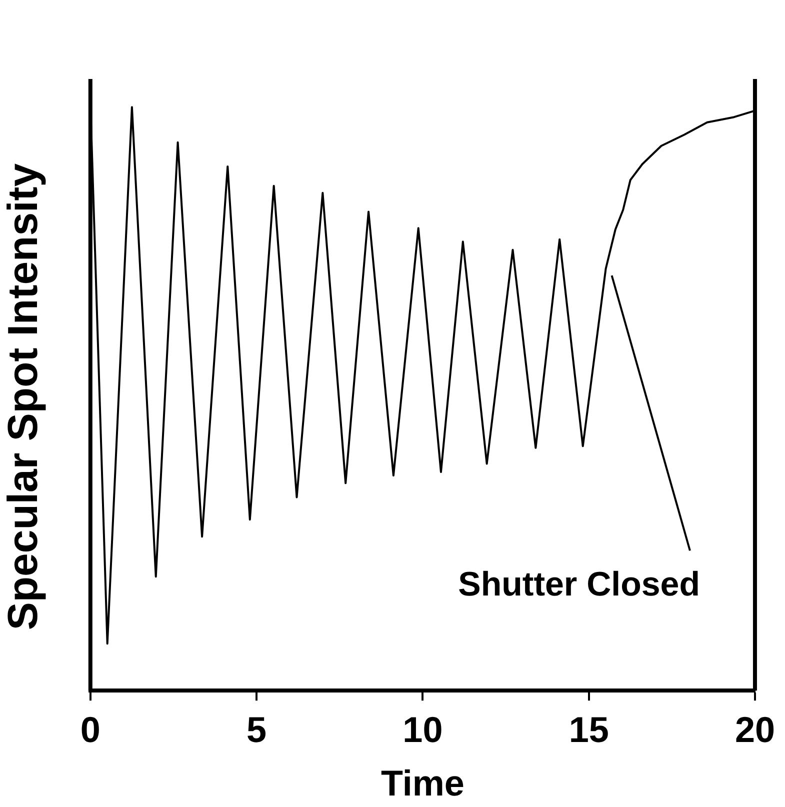  What do you see at coordinates (588, 729) in the screenshot?
I see `x-tick-label: 15` at bounding box center [588, 729].